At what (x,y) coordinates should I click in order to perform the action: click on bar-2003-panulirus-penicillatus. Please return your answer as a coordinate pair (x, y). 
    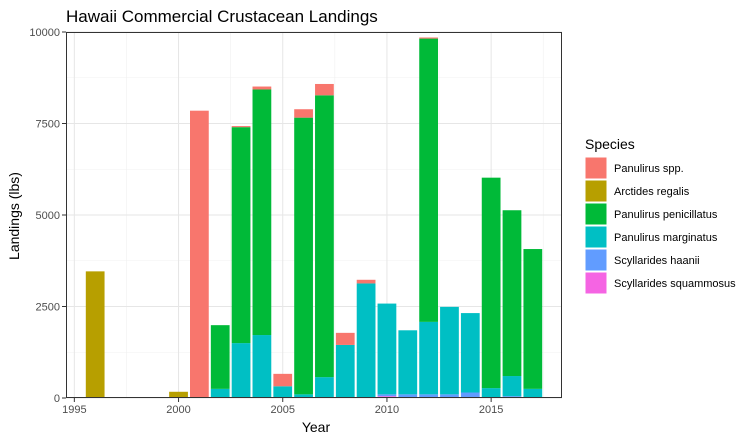
    Looking at the image, I should click on (241, 235).